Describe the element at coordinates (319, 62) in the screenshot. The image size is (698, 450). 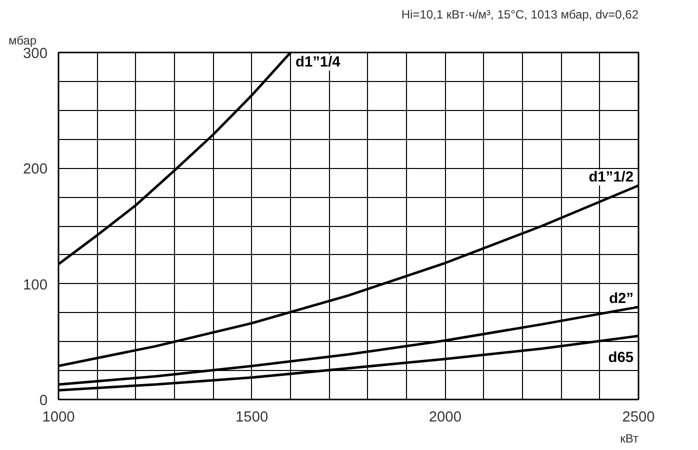
I see `series-label: d1”1/4` at that location.